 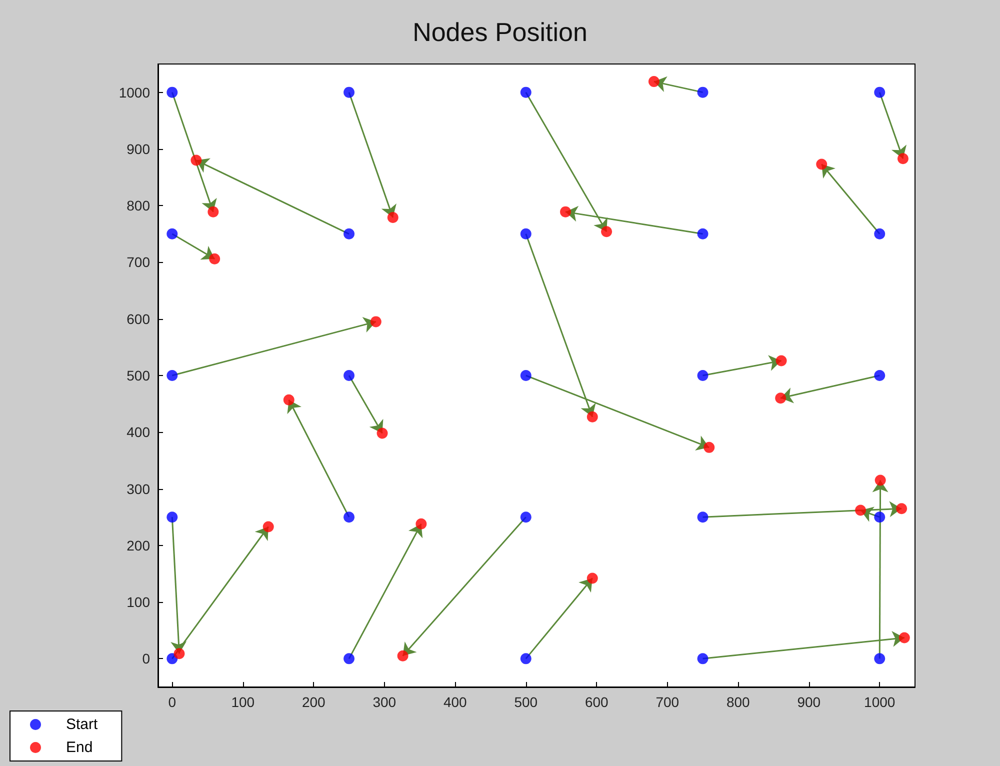 I want to click on y-tick-label: 800, so click(x=138, y=206).